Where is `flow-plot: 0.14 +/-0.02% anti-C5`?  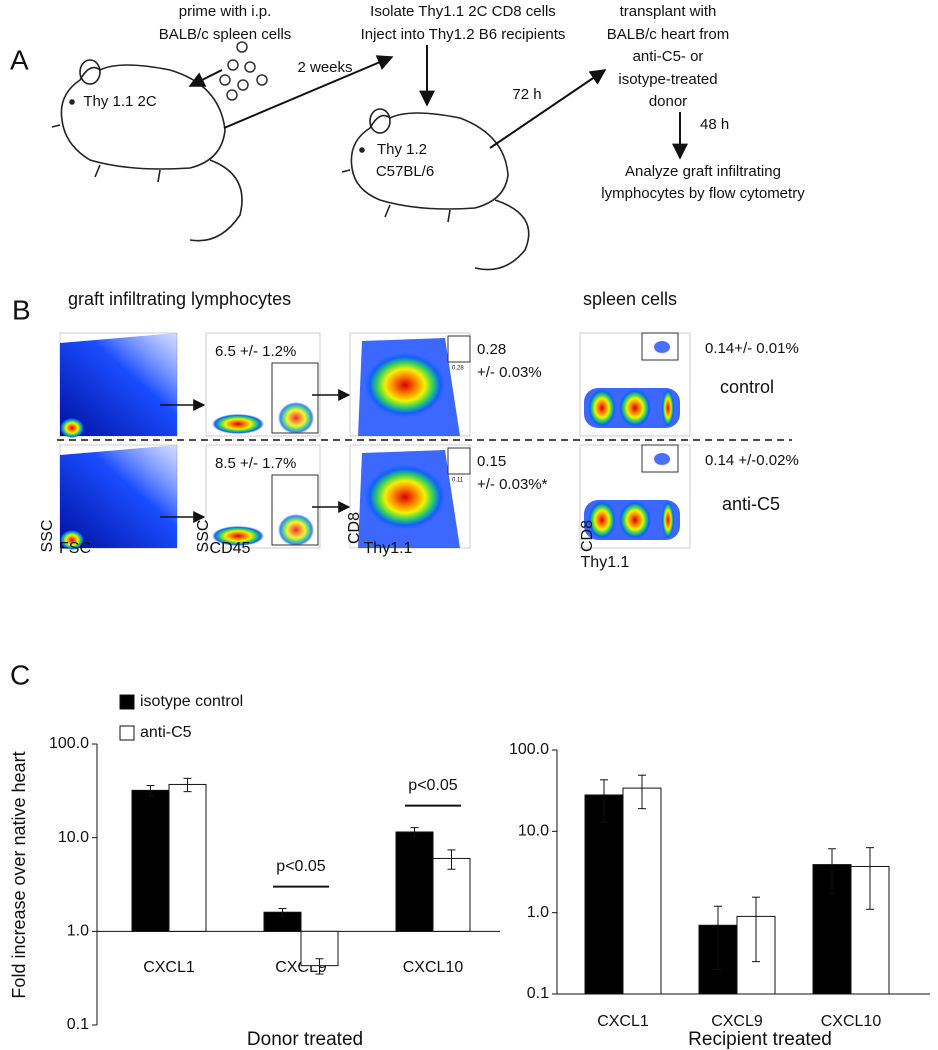 flow-plot: 0.14 +/-0.02% anti-C5 is located at coordinates (689, 496).